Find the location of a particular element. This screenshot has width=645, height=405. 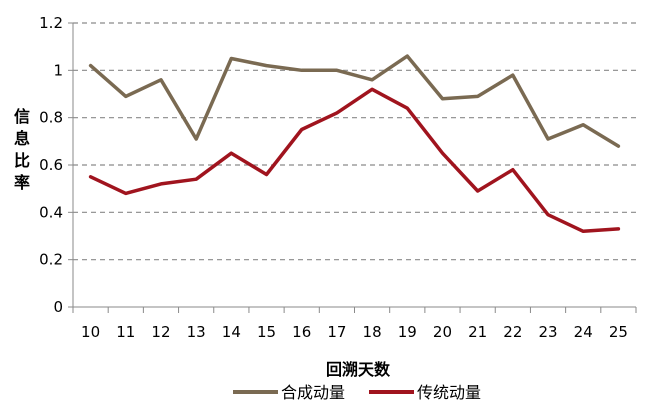

x-tick-label: 24 is located at coordinates (583, 332).